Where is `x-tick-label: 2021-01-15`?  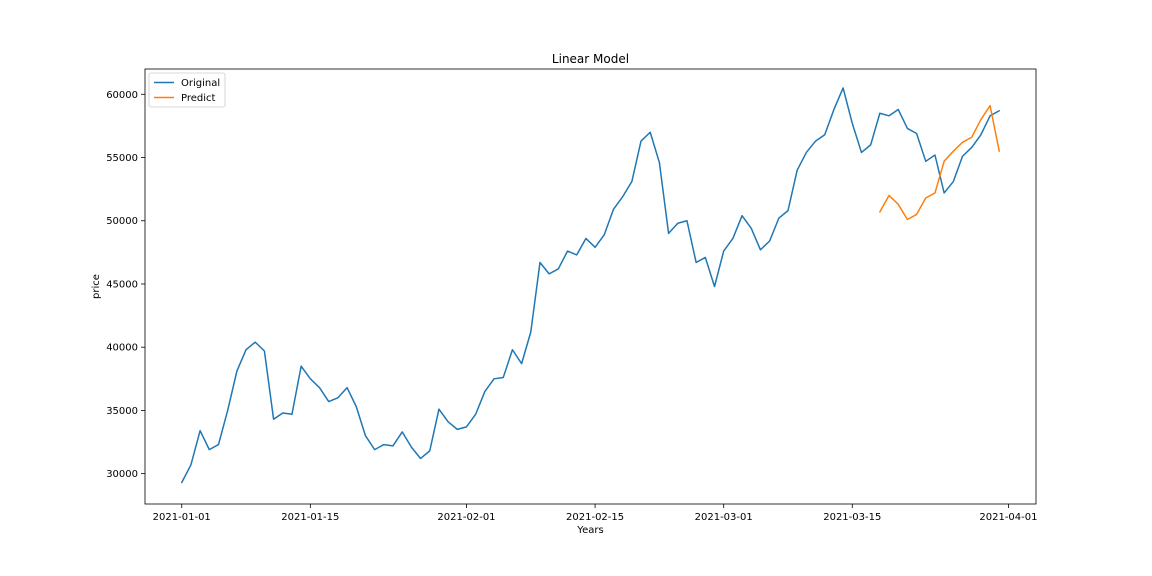
x-tick-label: 2021-01-15 is located at coordinates (310, 517).